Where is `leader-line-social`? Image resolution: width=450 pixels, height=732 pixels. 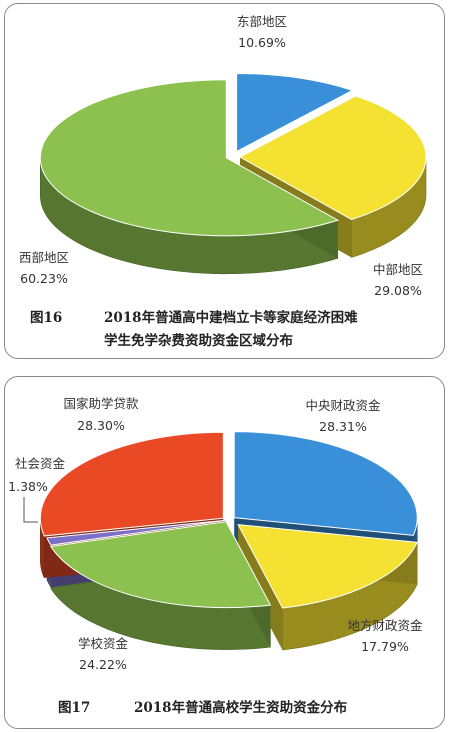 leader-line-social is located at coordinates (30, 510).